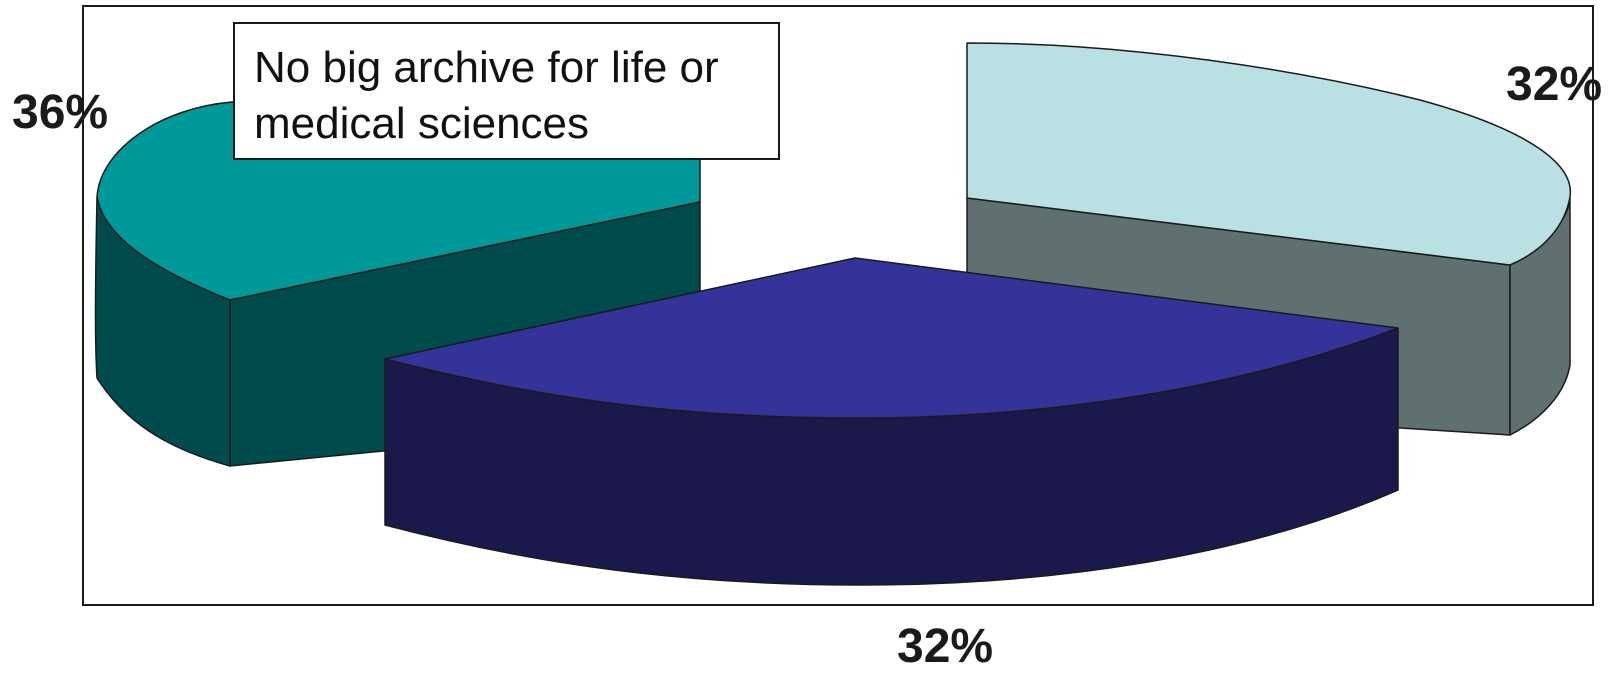 This screenshot has height=674, width=1624. I want to click on pie-slice-2-top, so click(1269, 154).